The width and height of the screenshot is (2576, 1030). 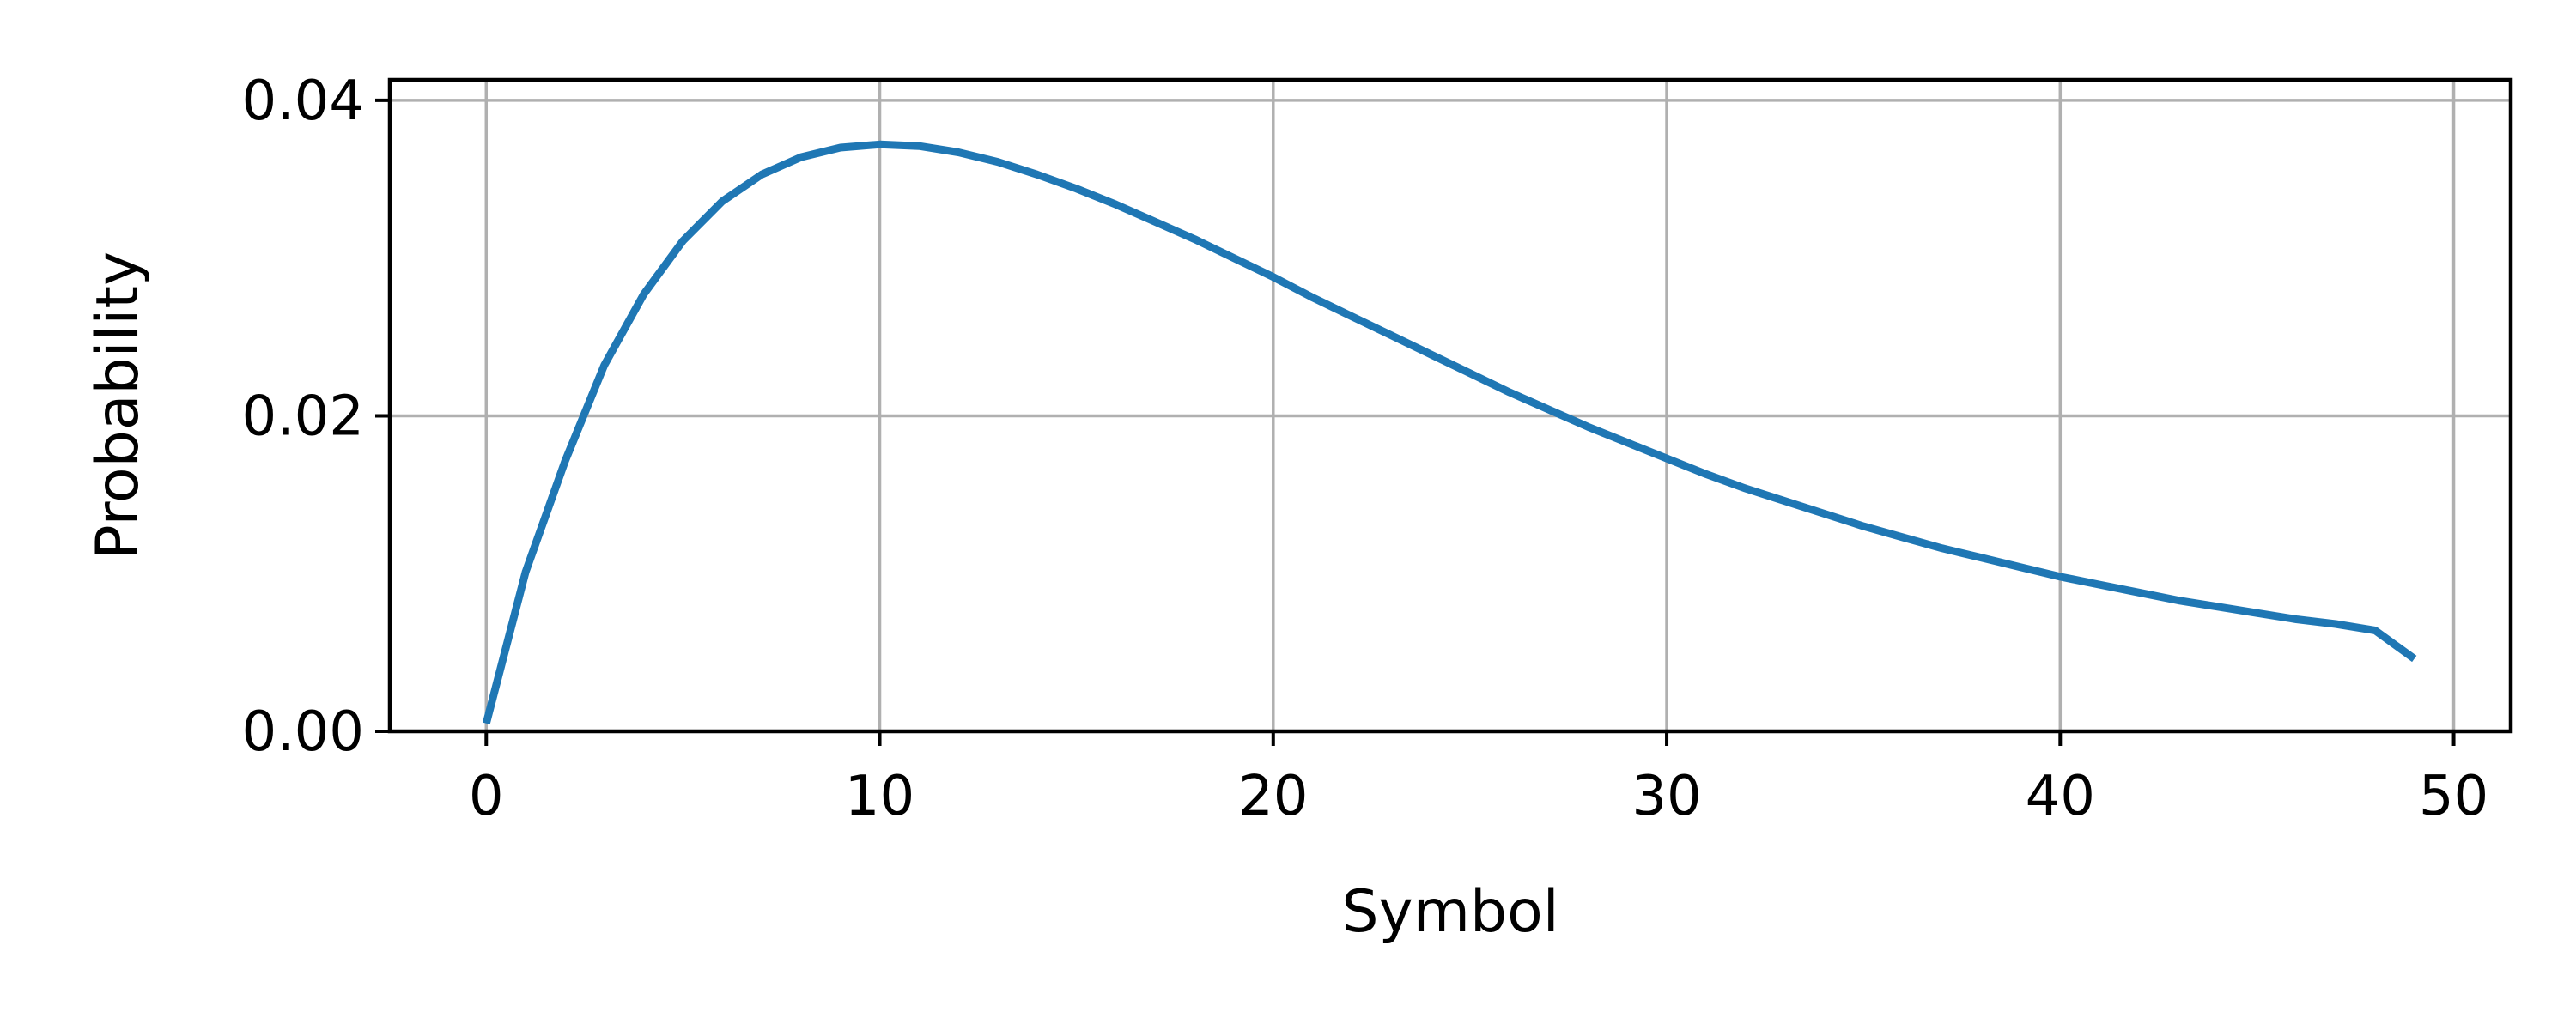 What do you see at coordinates (2060, 796) in the screenshot?
I see `x-tick-label: 40` at bounding box center [2060, 796].